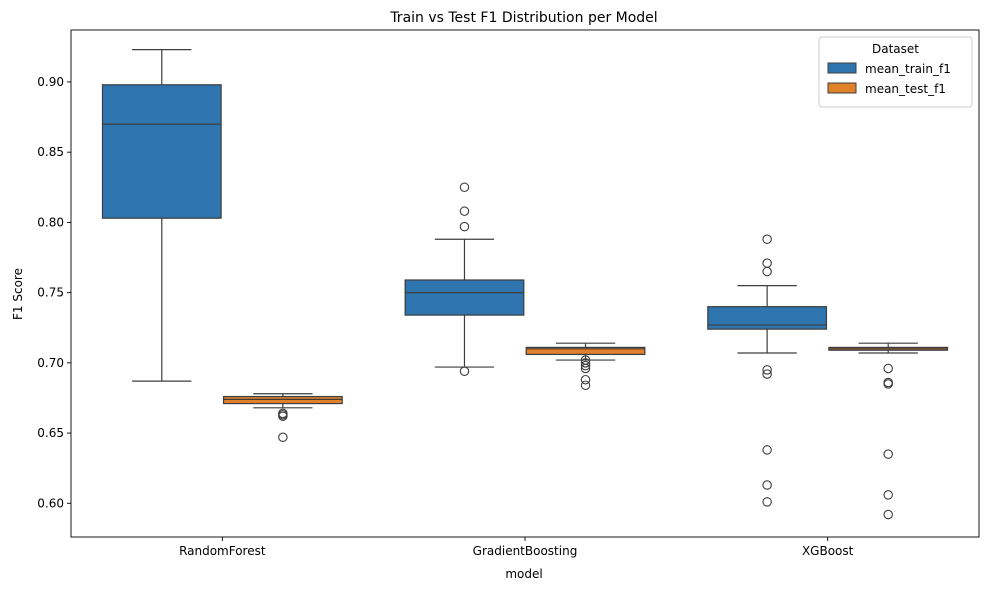  I want to click on box-mean_test_f1-GradientBoosting, so click(585, 366).